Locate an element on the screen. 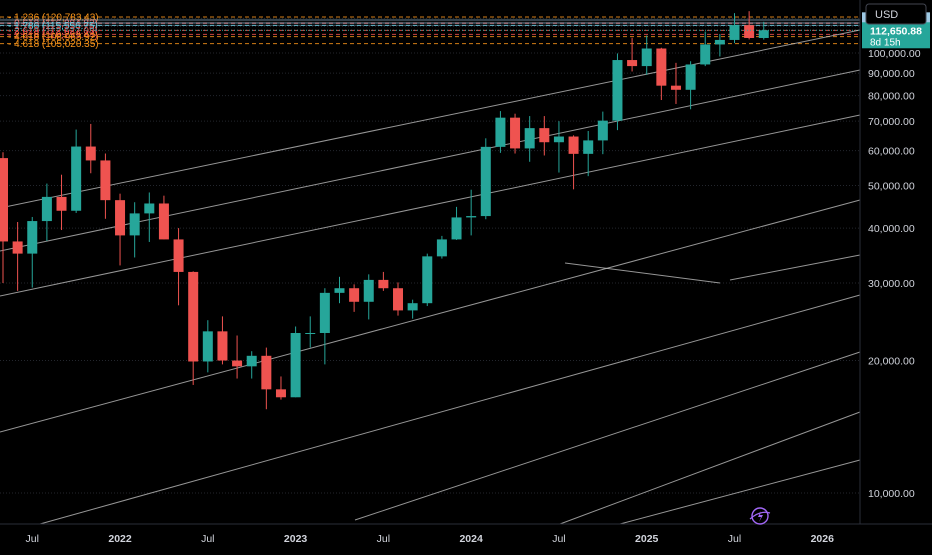 The height and width of the screenshot is (555, 932). currency-button: USD is located at coordinates (896, 14).